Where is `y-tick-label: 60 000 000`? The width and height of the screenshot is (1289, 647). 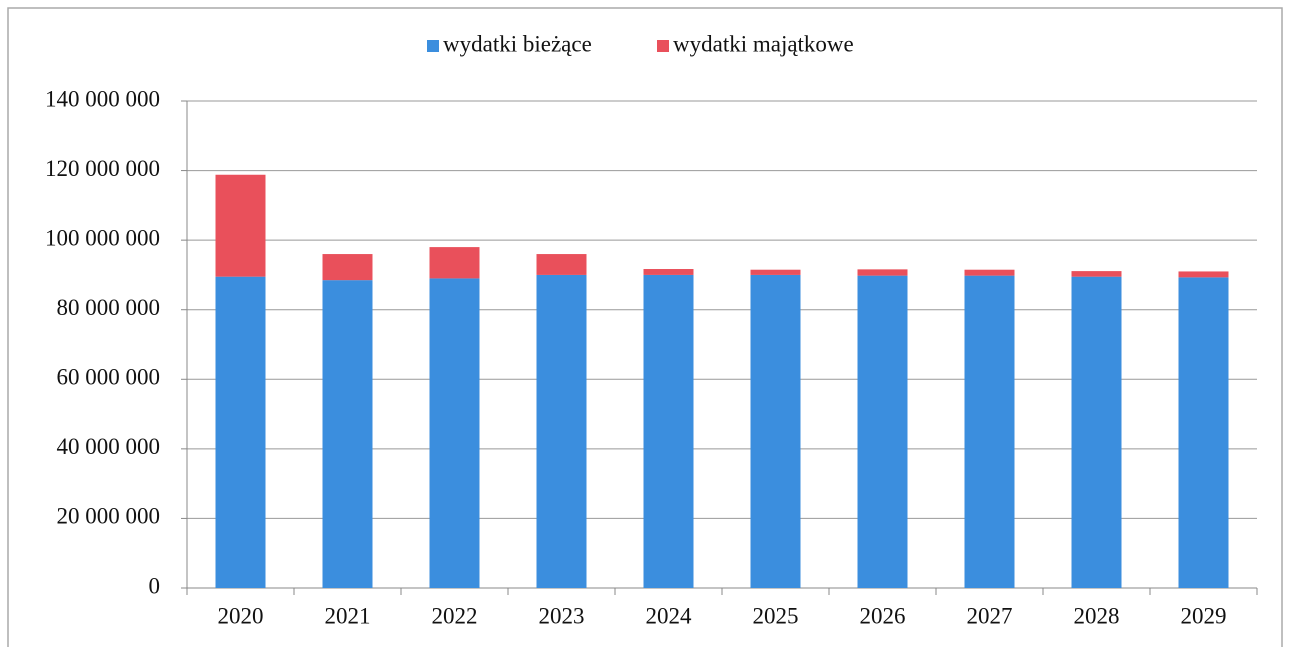 y-tick-label: 60 000 000 is located at coordinates (109, 377).